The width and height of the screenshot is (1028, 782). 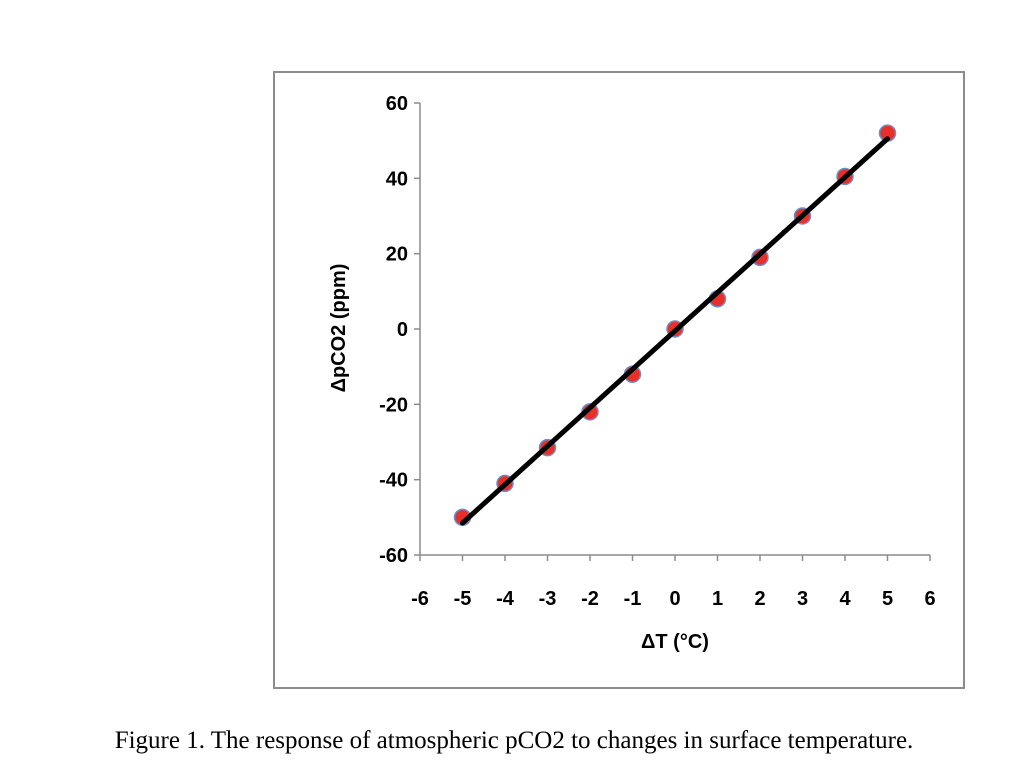 I want to click on x-tick-label: 0, so click(x=674, y=599).